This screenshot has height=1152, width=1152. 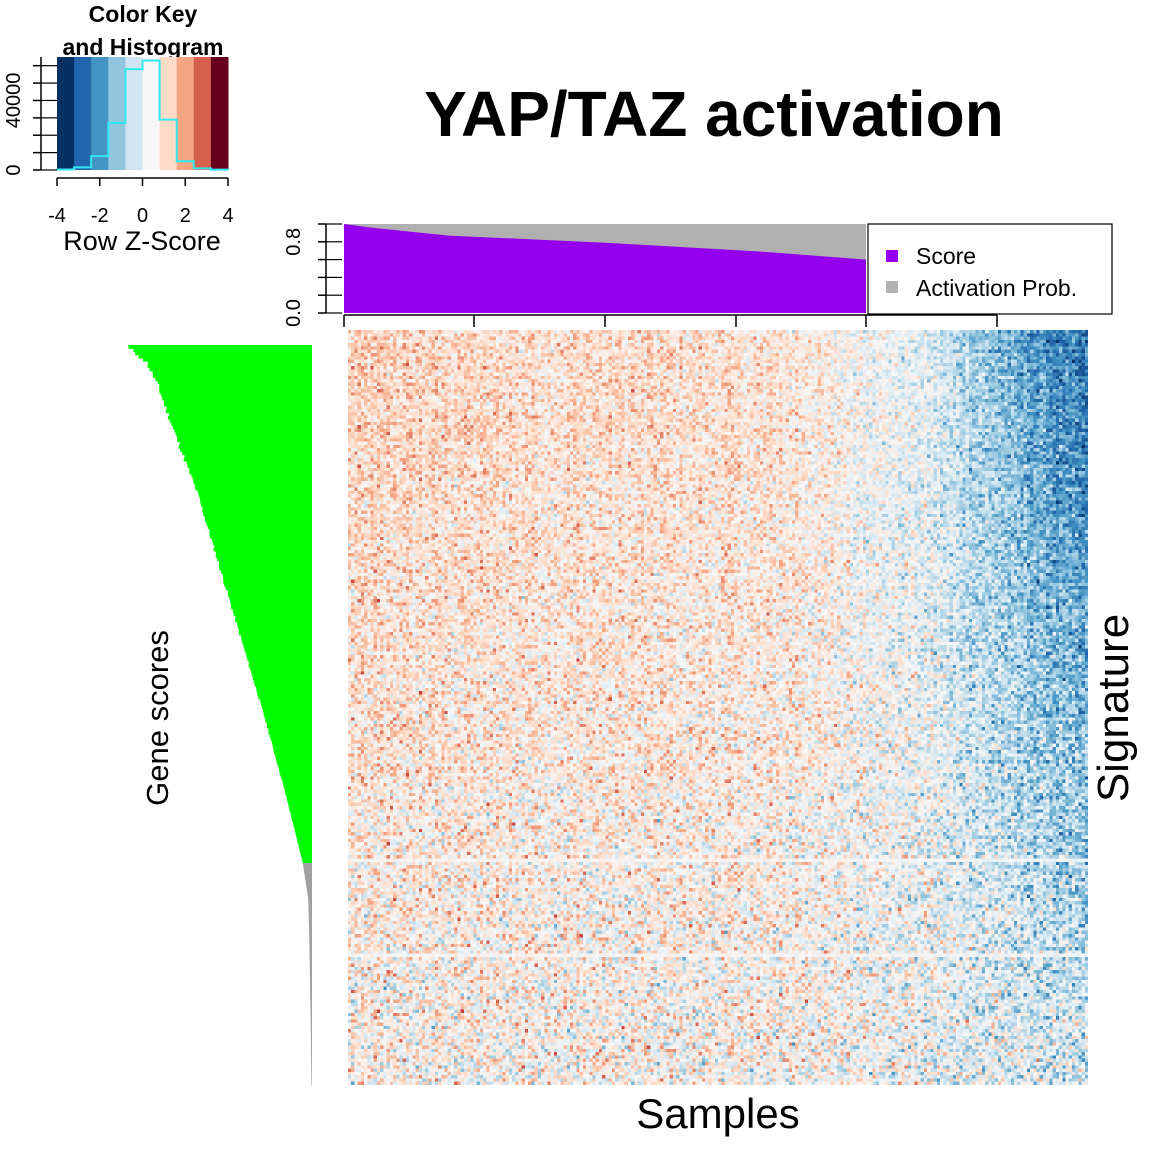 What do you see at coordinates (892, 256) in the screenshot?
I see `legend-swatch-score` at bounding box center [892, 256].